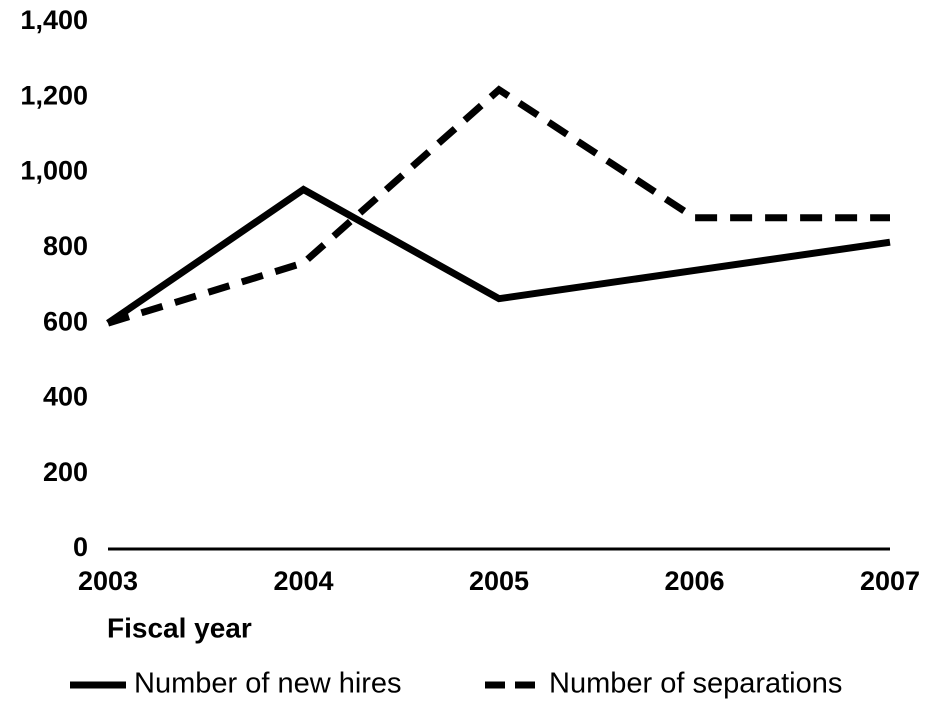 Image resolution: width=931 pixels, height=705 pixels. What do you see at coordinates (65, 246) in the screenshot?
I see `y-tick-label: 800` at bounding box center [65, 246].